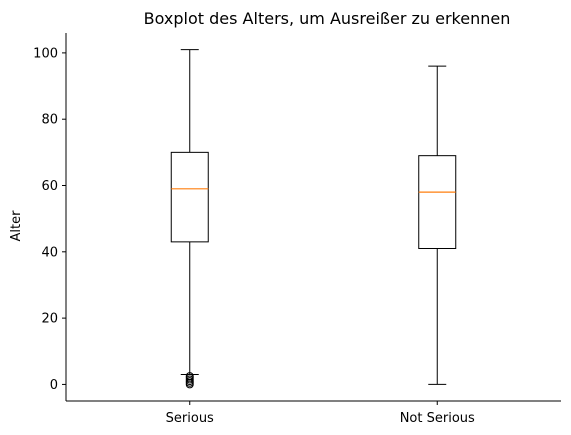  I want to click on outlier-point, so click(189, 376).